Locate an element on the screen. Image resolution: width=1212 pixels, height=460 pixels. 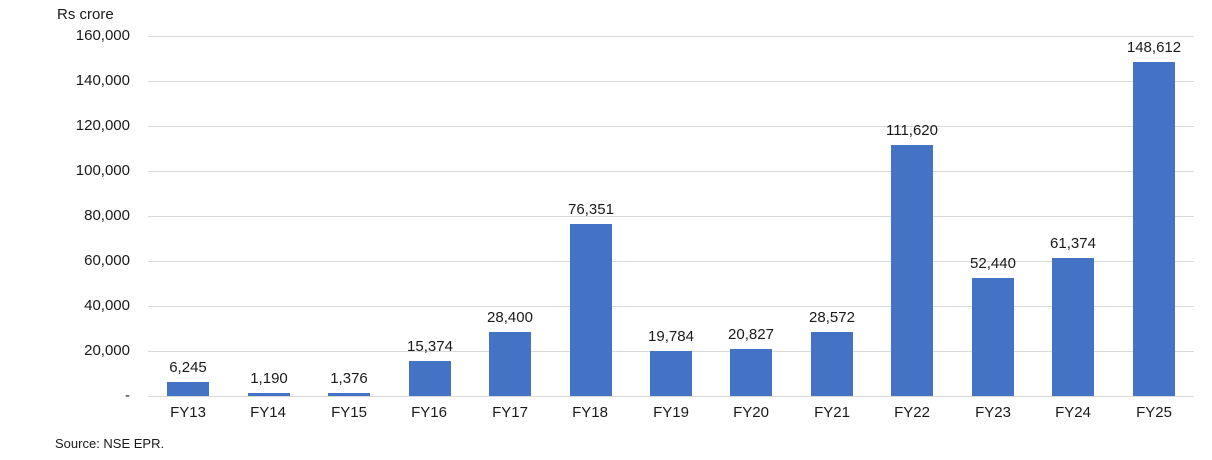
y-axis-tick-label: 60,000 is located at coordinates (107, 260).